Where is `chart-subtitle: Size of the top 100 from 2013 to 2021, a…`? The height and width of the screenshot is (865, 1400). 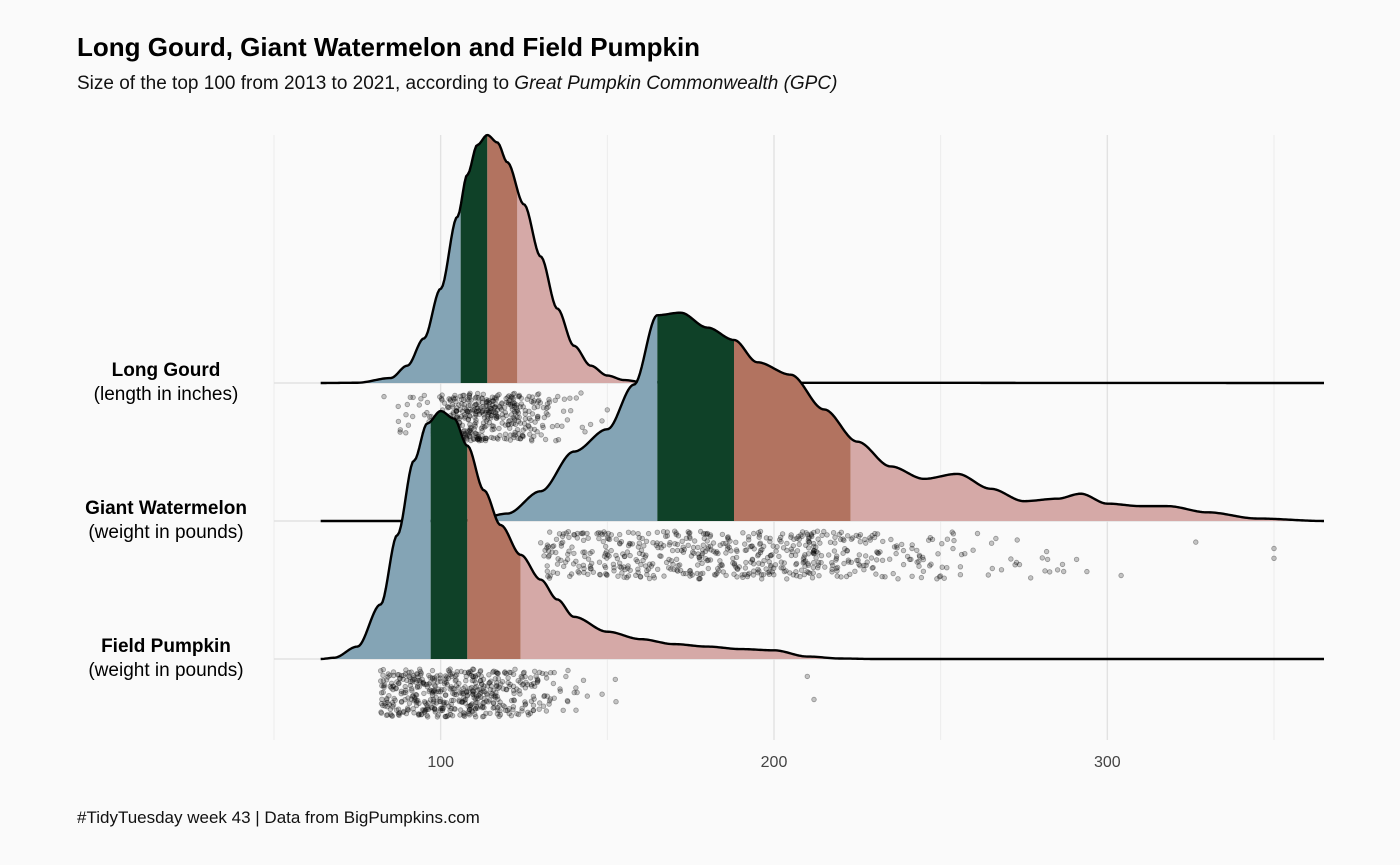 chart-subtitle: Size of the top 100 from 2013 to 2021, a… is located at coordinates (457, 84).